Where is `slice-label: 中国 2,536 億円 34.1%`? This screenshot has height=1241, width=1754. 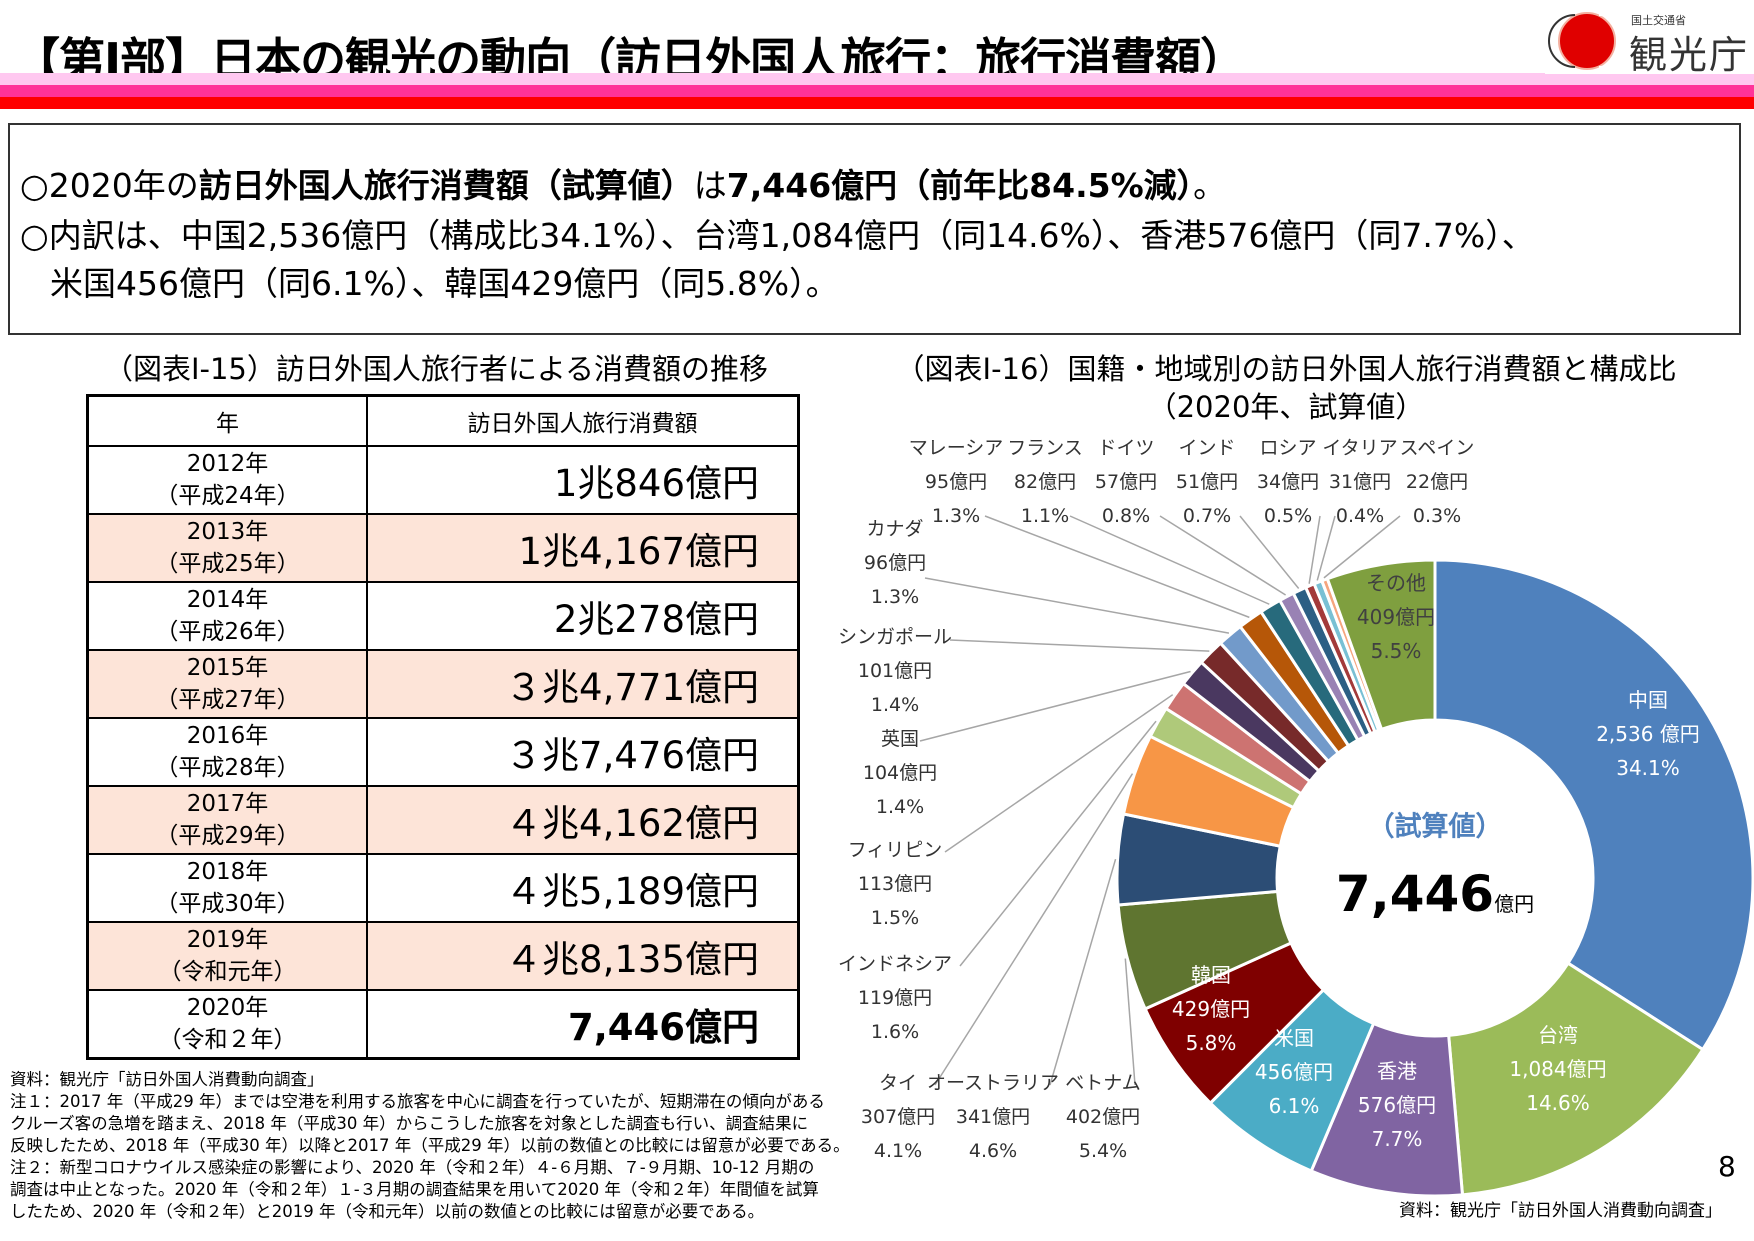
slice-label: 中国 2,536 億円 34.1% is located at coordinates (1648, 734).